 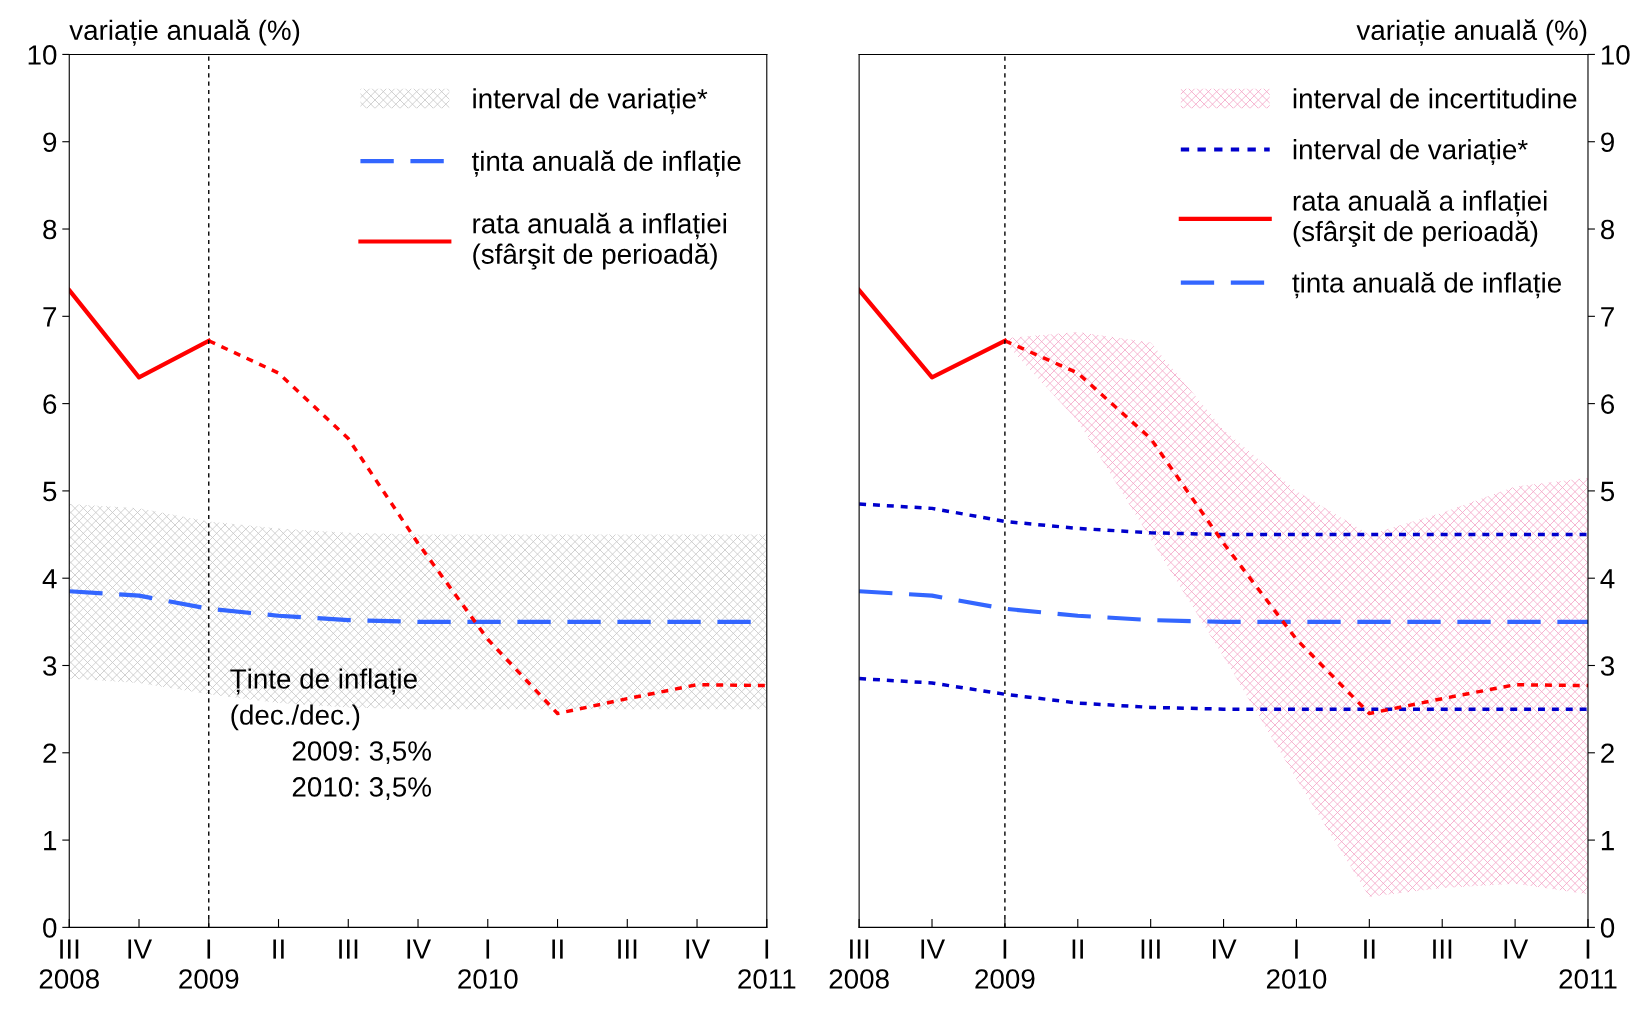 What do you see at coordinates (1435, 98) in the screenshot?
I see `legend-label: interval de incertitudine` at bounding box center [1435, 98].